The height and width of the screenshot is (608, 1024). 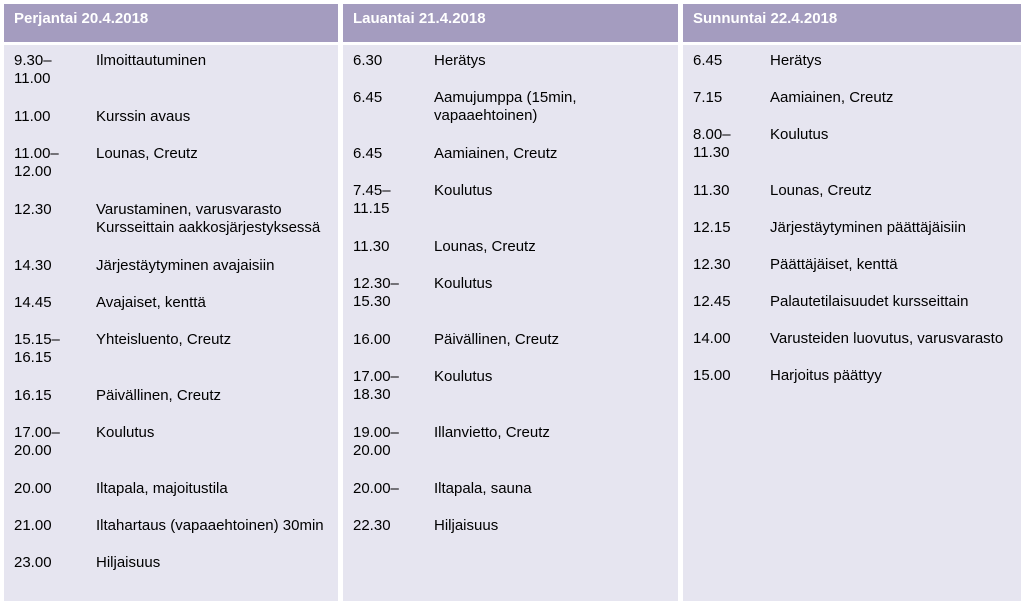 I want to click on time-cell: 6.30, so click(x=368, y=60).